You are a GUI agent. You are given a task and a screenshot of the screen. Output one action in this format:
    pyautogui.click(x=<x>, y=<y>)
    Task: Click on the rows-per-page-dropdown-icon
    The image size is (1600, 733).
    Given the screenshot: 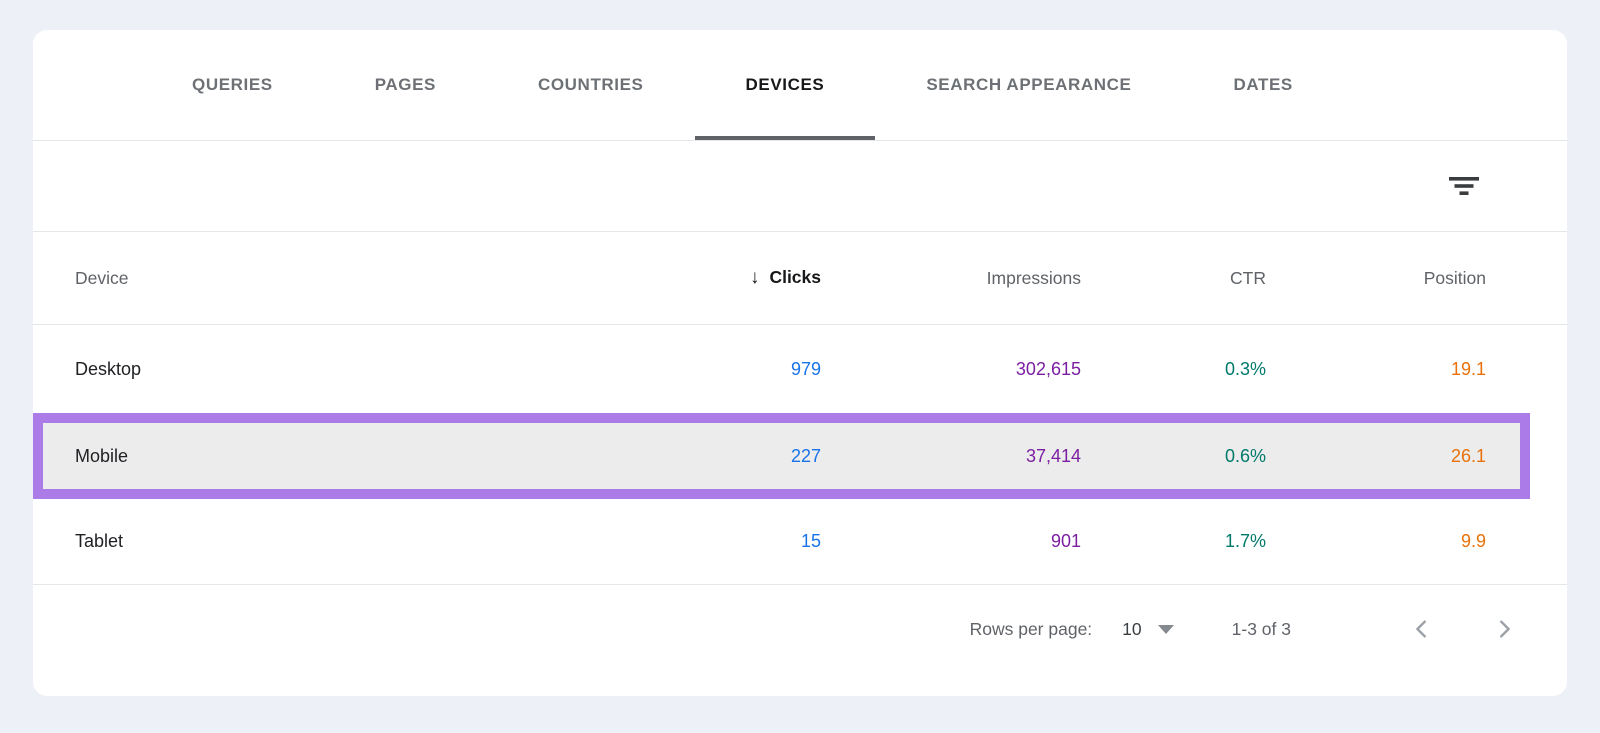 What is the action you would take?
    pyautogui.click(x=1165, y=629)
    